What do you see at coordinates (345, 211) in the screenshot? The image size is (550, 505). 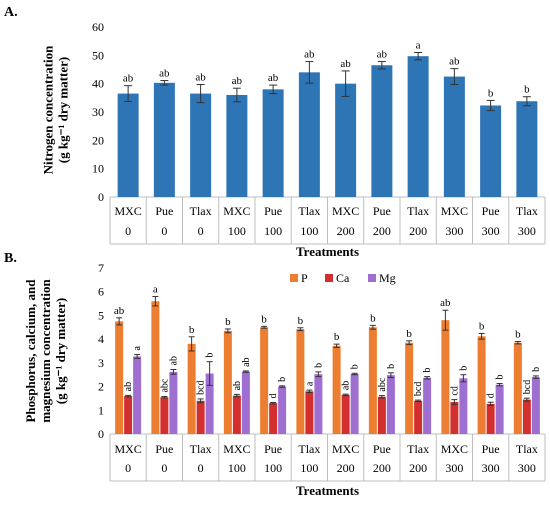 I see `category-origin-label: MXC` at bounding box center [345, 211].